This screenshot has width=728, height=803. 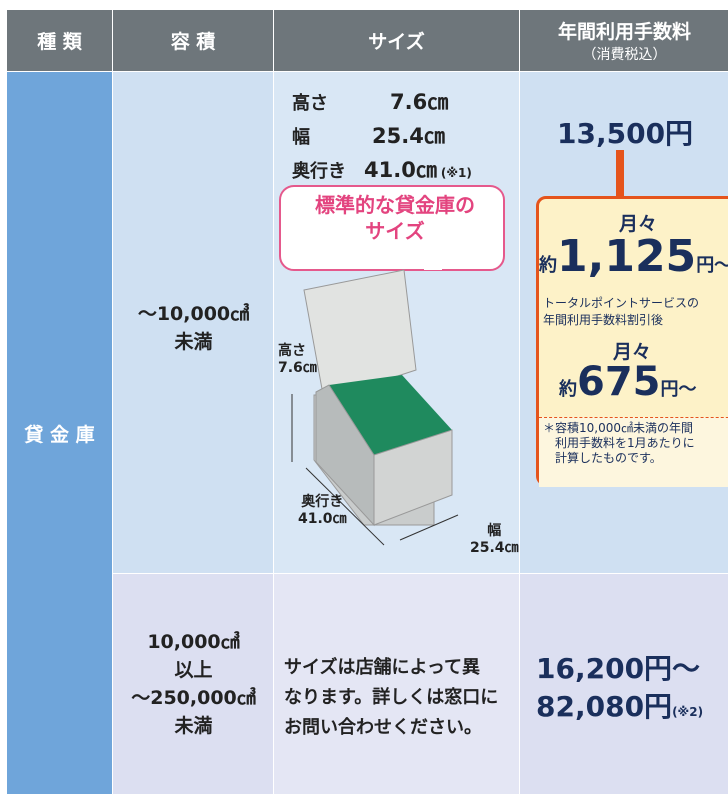 I want to click on fee: 16,200円～ 82,080円(※2), so click(x=619, y=690).